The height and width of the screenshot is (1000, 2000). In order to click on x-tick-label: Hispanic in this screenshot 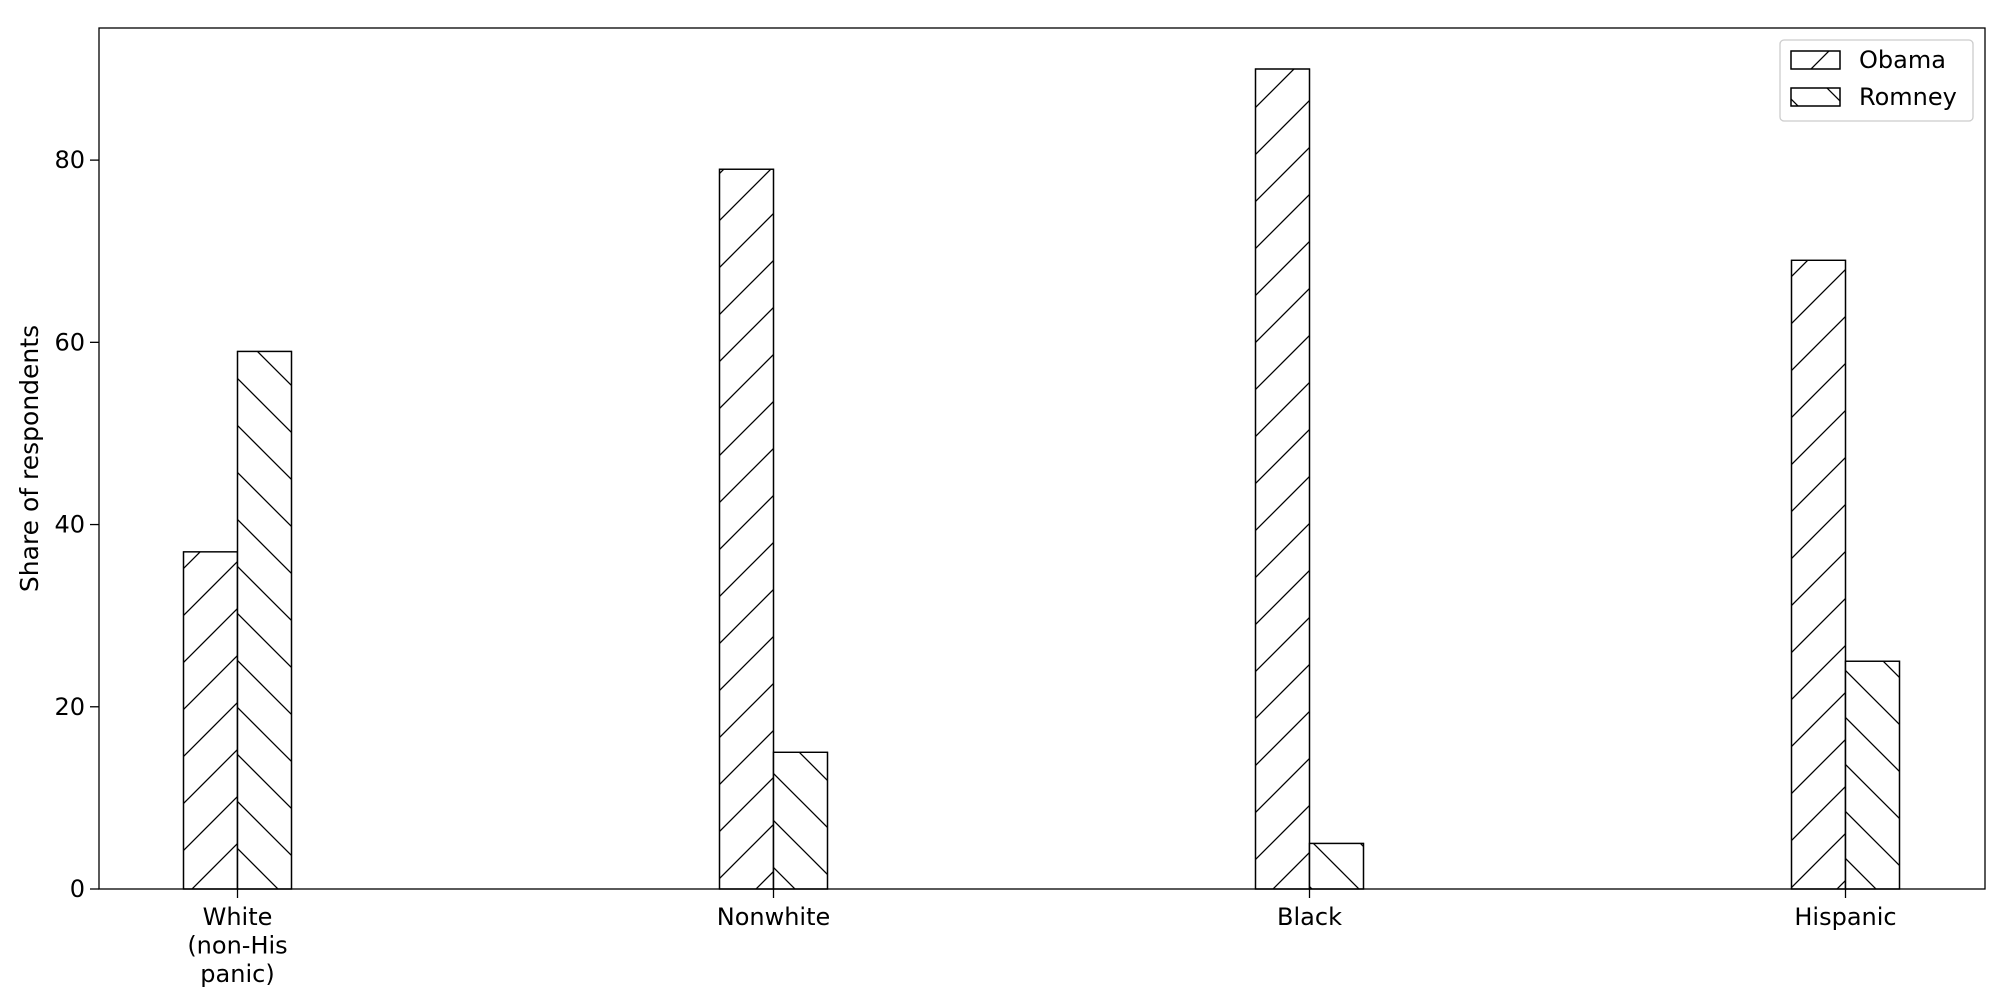, I will do `click(1845, 917)`.